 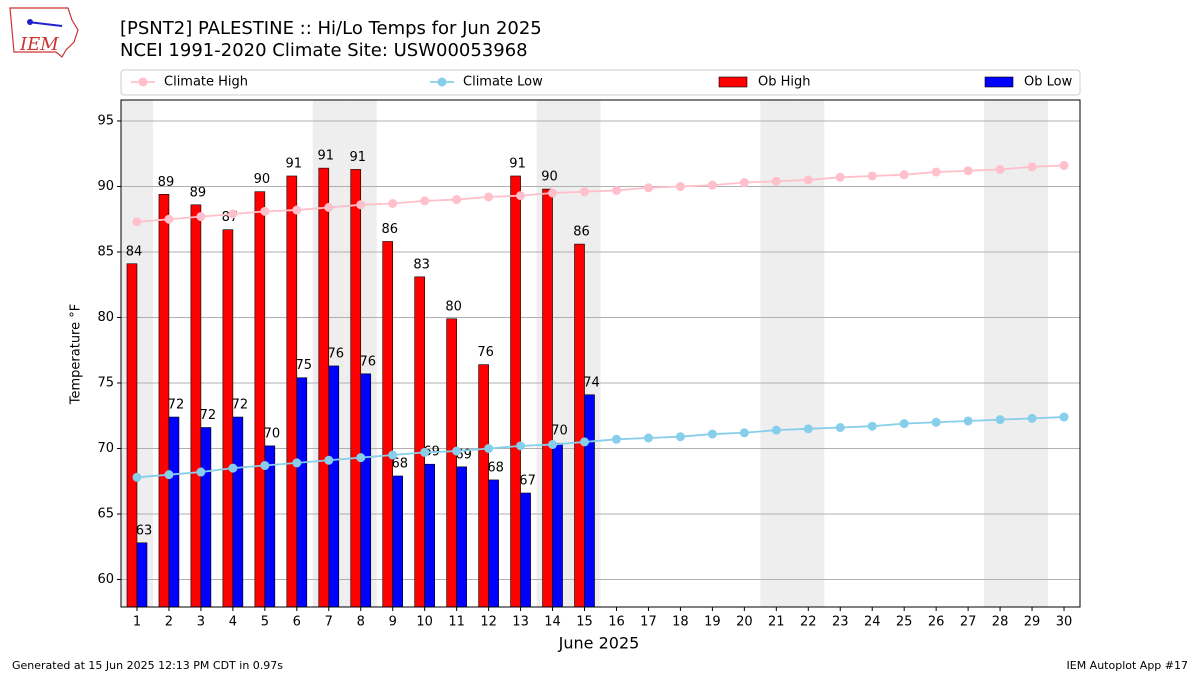 I want to click on x-tick-label: 1, so click(x=137, y=622).